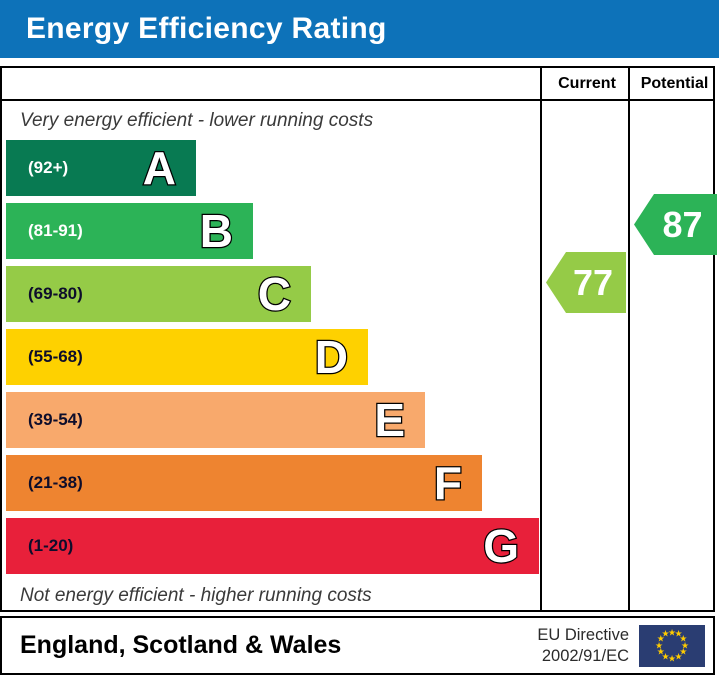  I want to click on band-d: (55-68) D, so click(187, 357).